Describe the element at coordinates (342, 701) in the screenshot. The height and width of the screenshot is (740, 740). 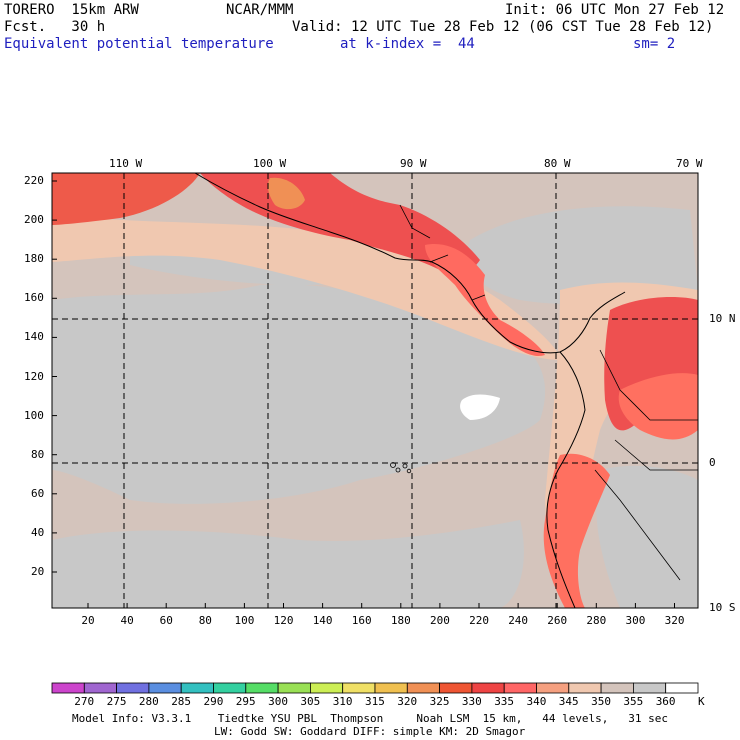
I see `colorbar-label: 310` at that location.